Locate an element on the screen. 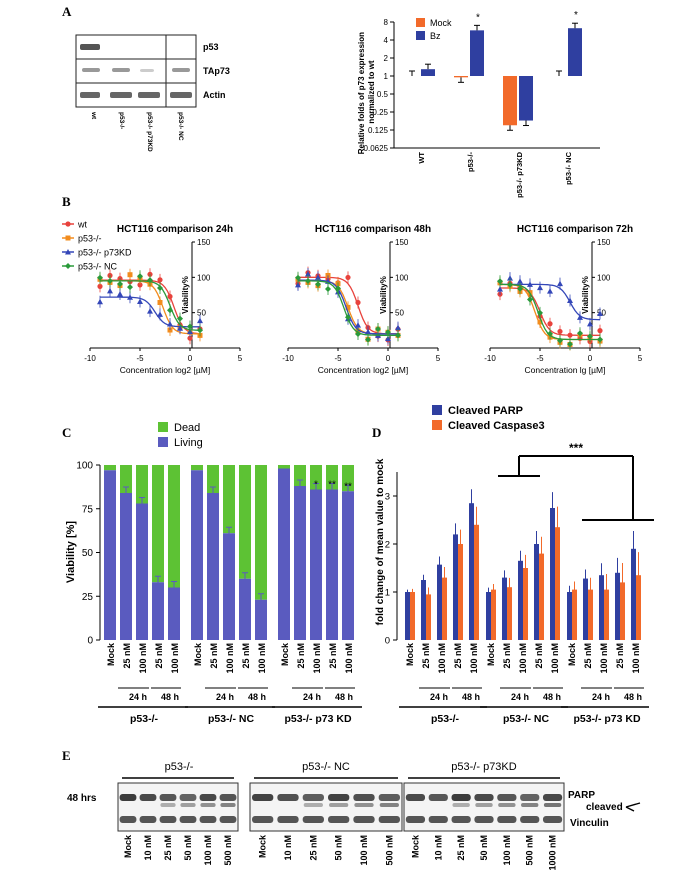 The height and width of the screenshot is (886, 675). legend-label-casp: Cleaved Caspase3 is located at coordinates (496, 426).